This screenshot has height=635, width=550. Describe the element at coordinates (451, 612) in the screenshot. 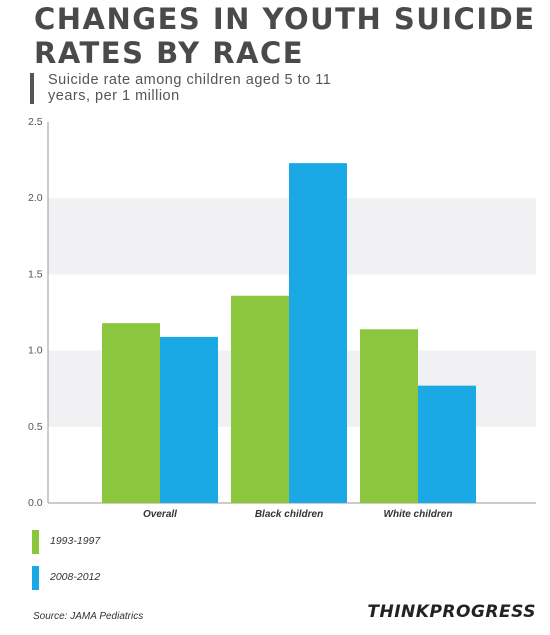

I see `brand-logo: THINKPROGRESS` at that location.